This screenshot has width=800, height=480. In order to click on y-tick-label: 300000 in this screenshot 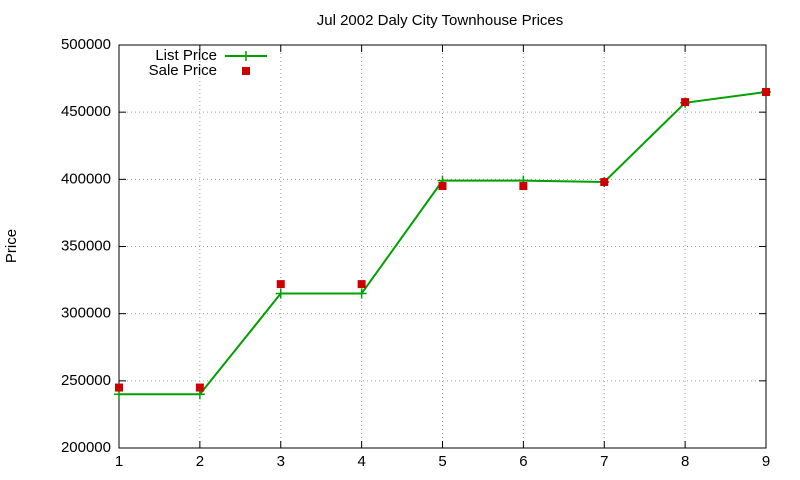, I will do `click(86, 313)`.